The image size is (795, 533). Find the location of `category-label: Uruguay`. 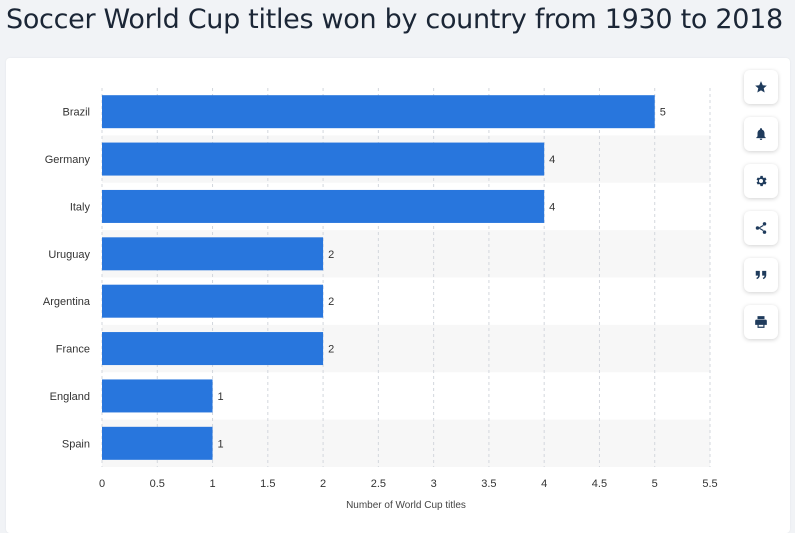

category-label: Uruguay is located at coordinates (69, 255).